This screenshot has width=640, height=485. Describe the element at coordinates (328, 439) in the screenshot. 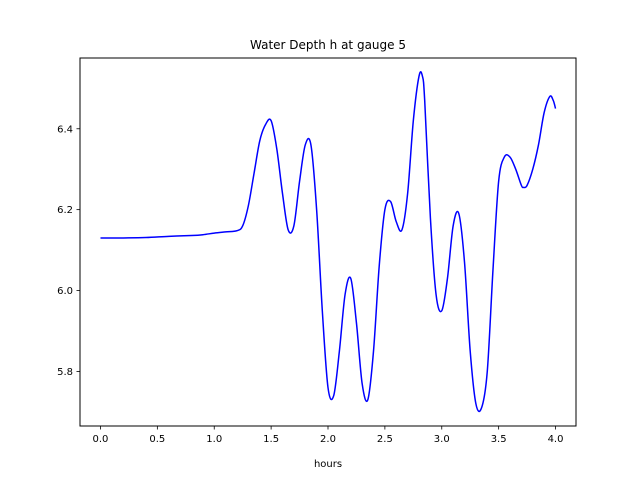

I see `x-tick-label: 2.0` at that location.